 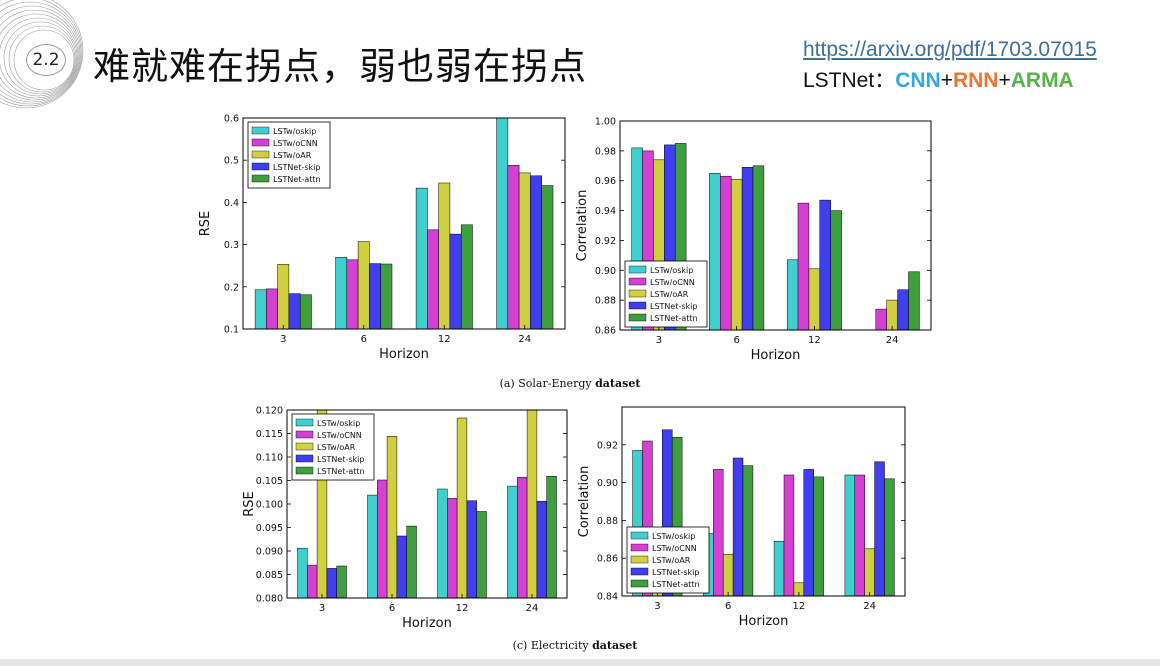 What do you see at coordinates (513, 247) in the screenshot?
I see `bar-solar-rse-24-LSTw/oCNN` at bounding box center [513, 247].